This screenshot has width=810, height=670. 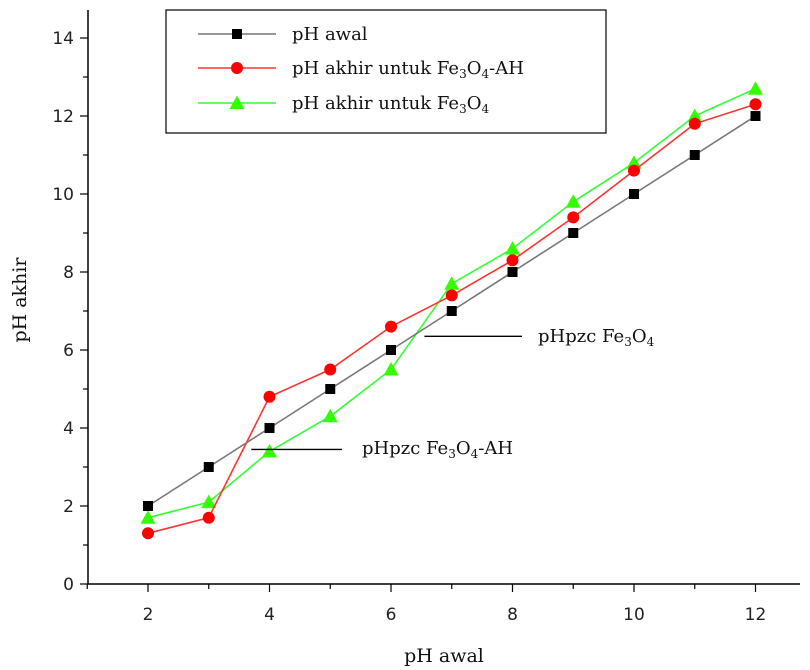 I want to click on legend-label: pH akhir untuk Fe3O4-AH, so click(x=408, y=69).